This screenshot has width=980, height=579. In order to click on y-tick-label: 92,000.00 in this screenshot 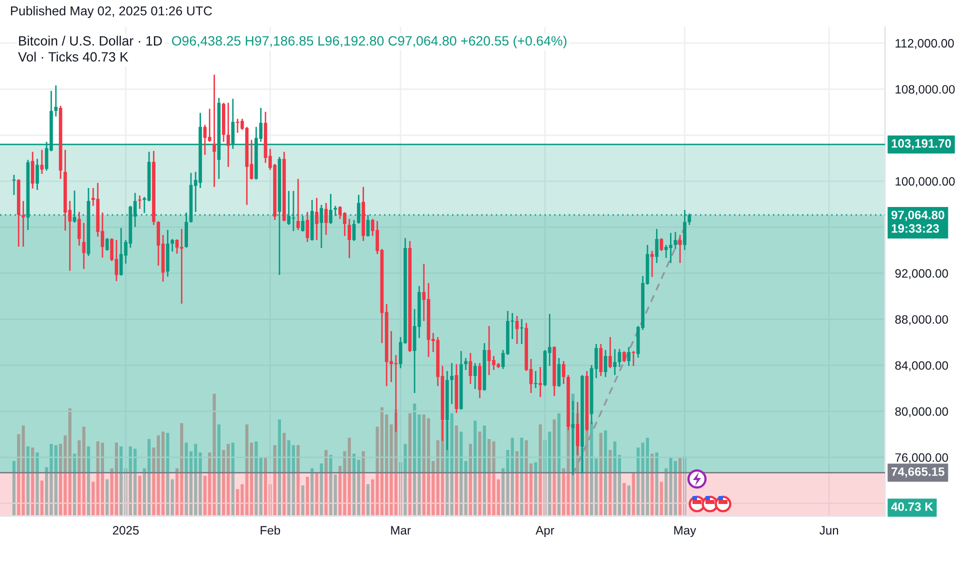, I will do `click(921, 274)`.